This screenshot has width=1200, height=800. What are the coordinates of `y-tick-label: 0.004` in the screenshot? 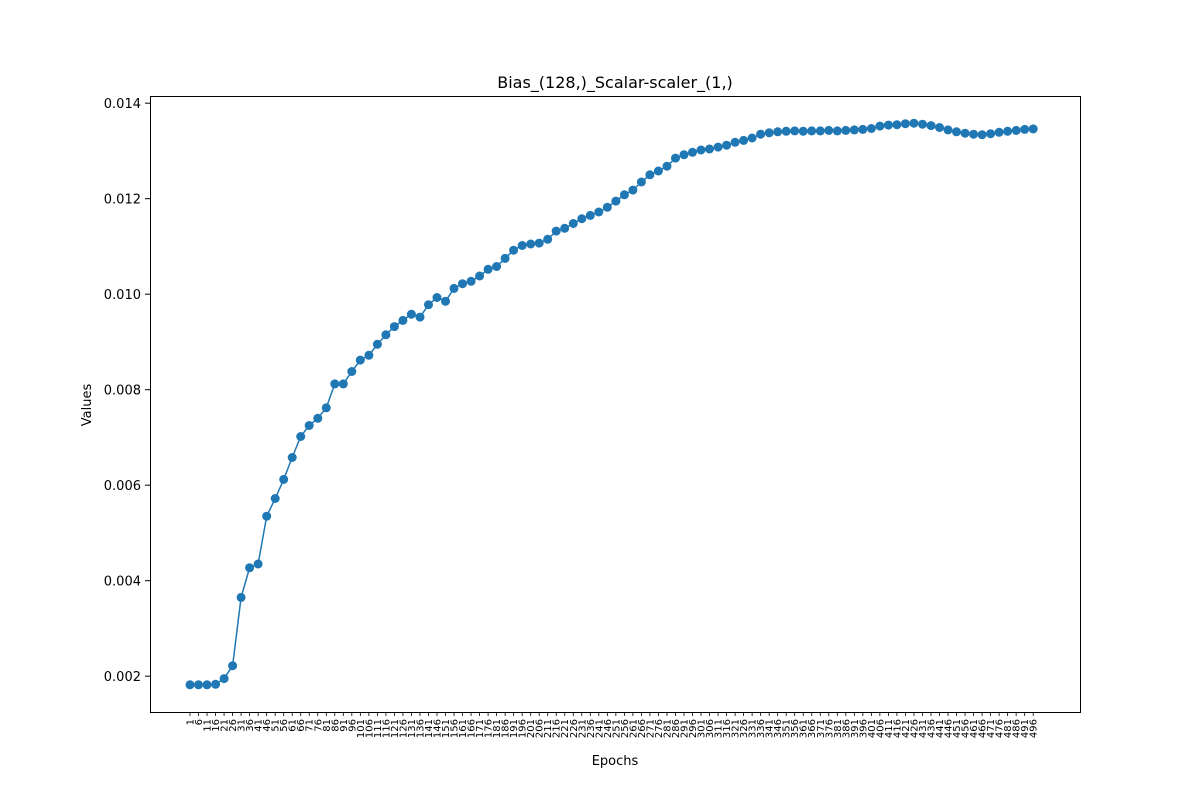 It's located at (122, 582).